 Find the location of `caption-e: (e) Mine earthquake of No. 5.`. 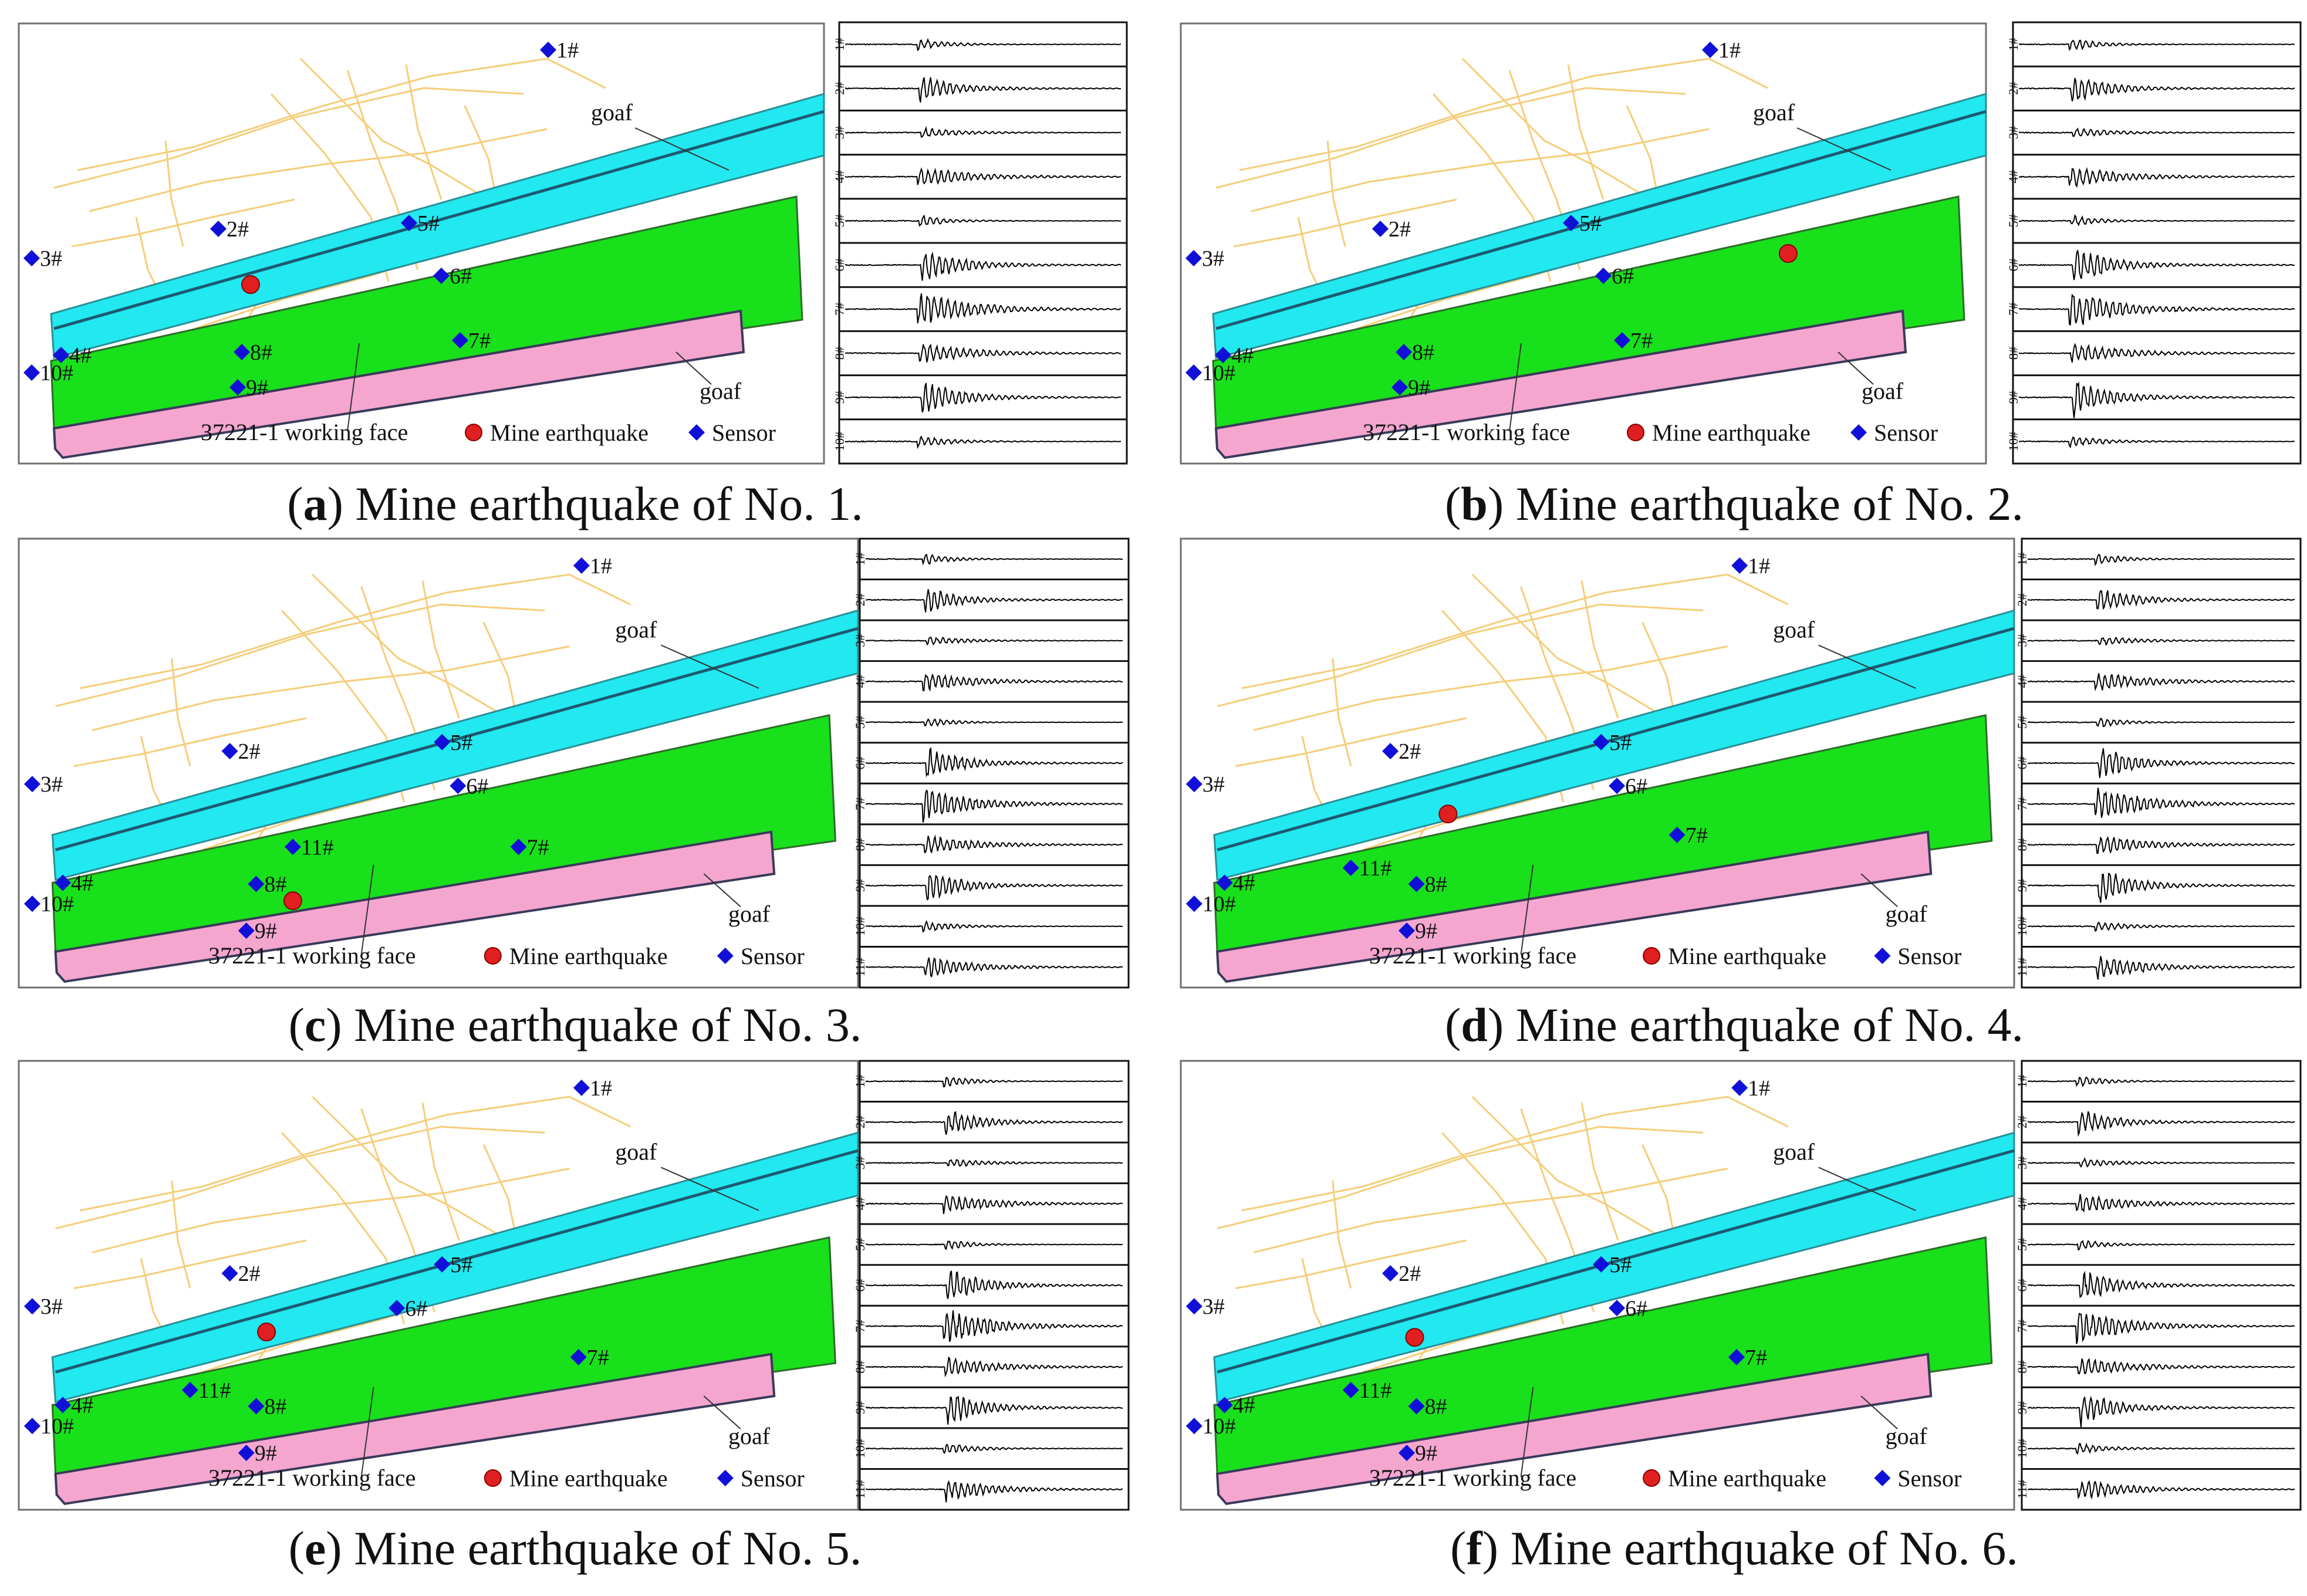

caption-e: (e) Mine earthquake of No. 5. is located at coordinates (575, 1548).